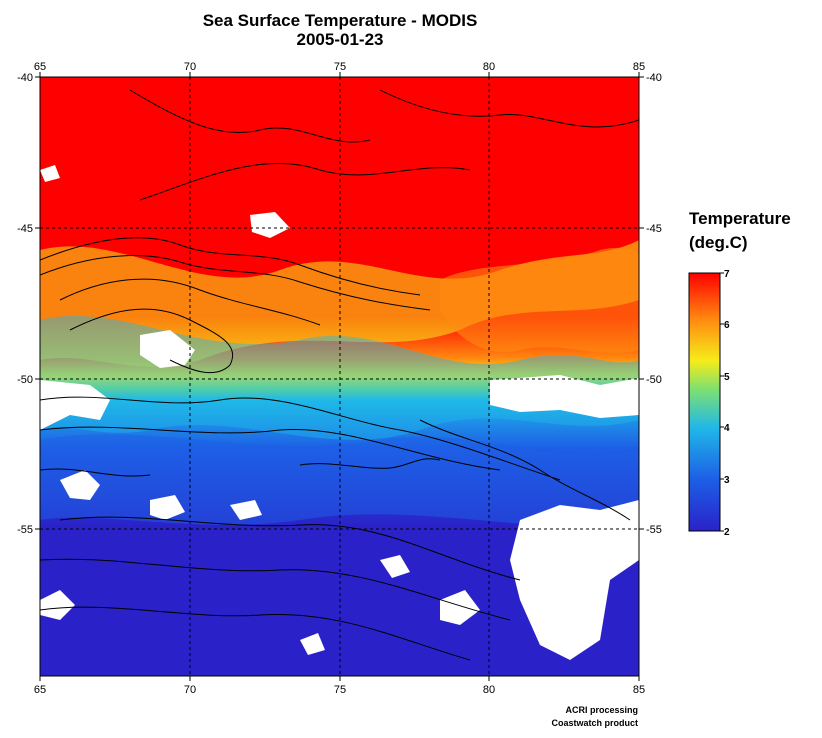 This screenshot has width=822, height=738. I want to click on colorbar-label: 2, so click(727, 532).